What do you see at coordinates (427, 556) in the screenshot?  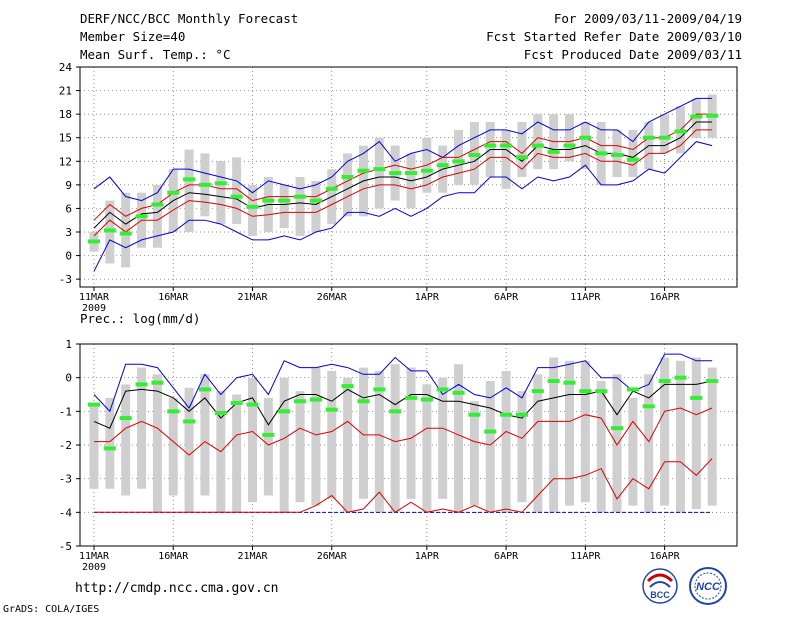 I see `precip-xtick-label: 1APR` at bounding box center [427, 556].